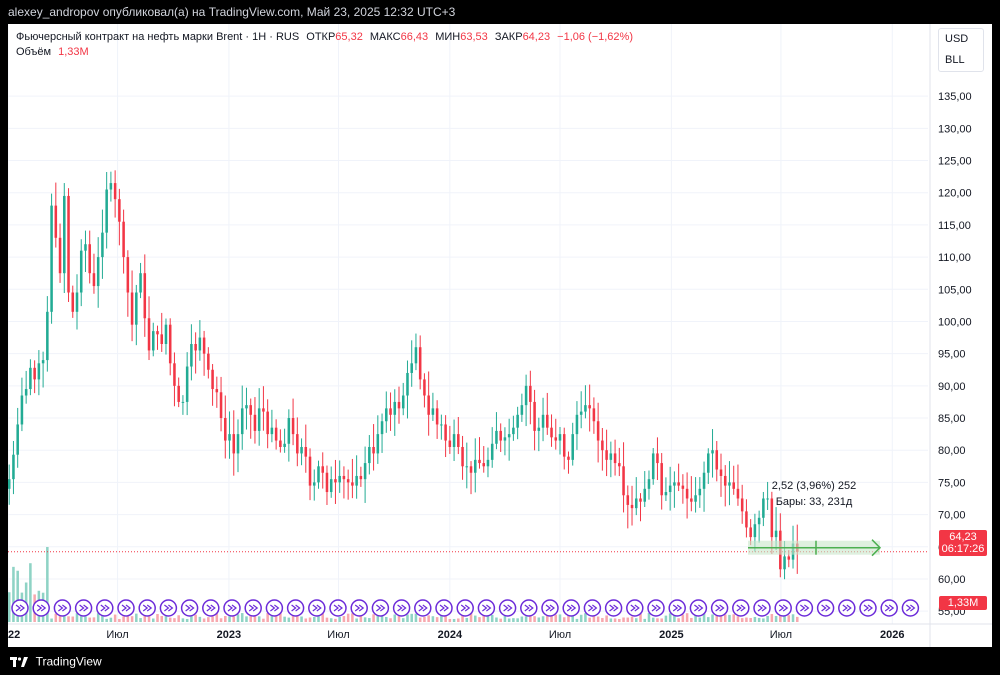 The width and height of the screenshot is (1000, 675). Describe the element at coordinates (961, 50) in the screenshot. I see `units-selector: USD BLL` at that location.